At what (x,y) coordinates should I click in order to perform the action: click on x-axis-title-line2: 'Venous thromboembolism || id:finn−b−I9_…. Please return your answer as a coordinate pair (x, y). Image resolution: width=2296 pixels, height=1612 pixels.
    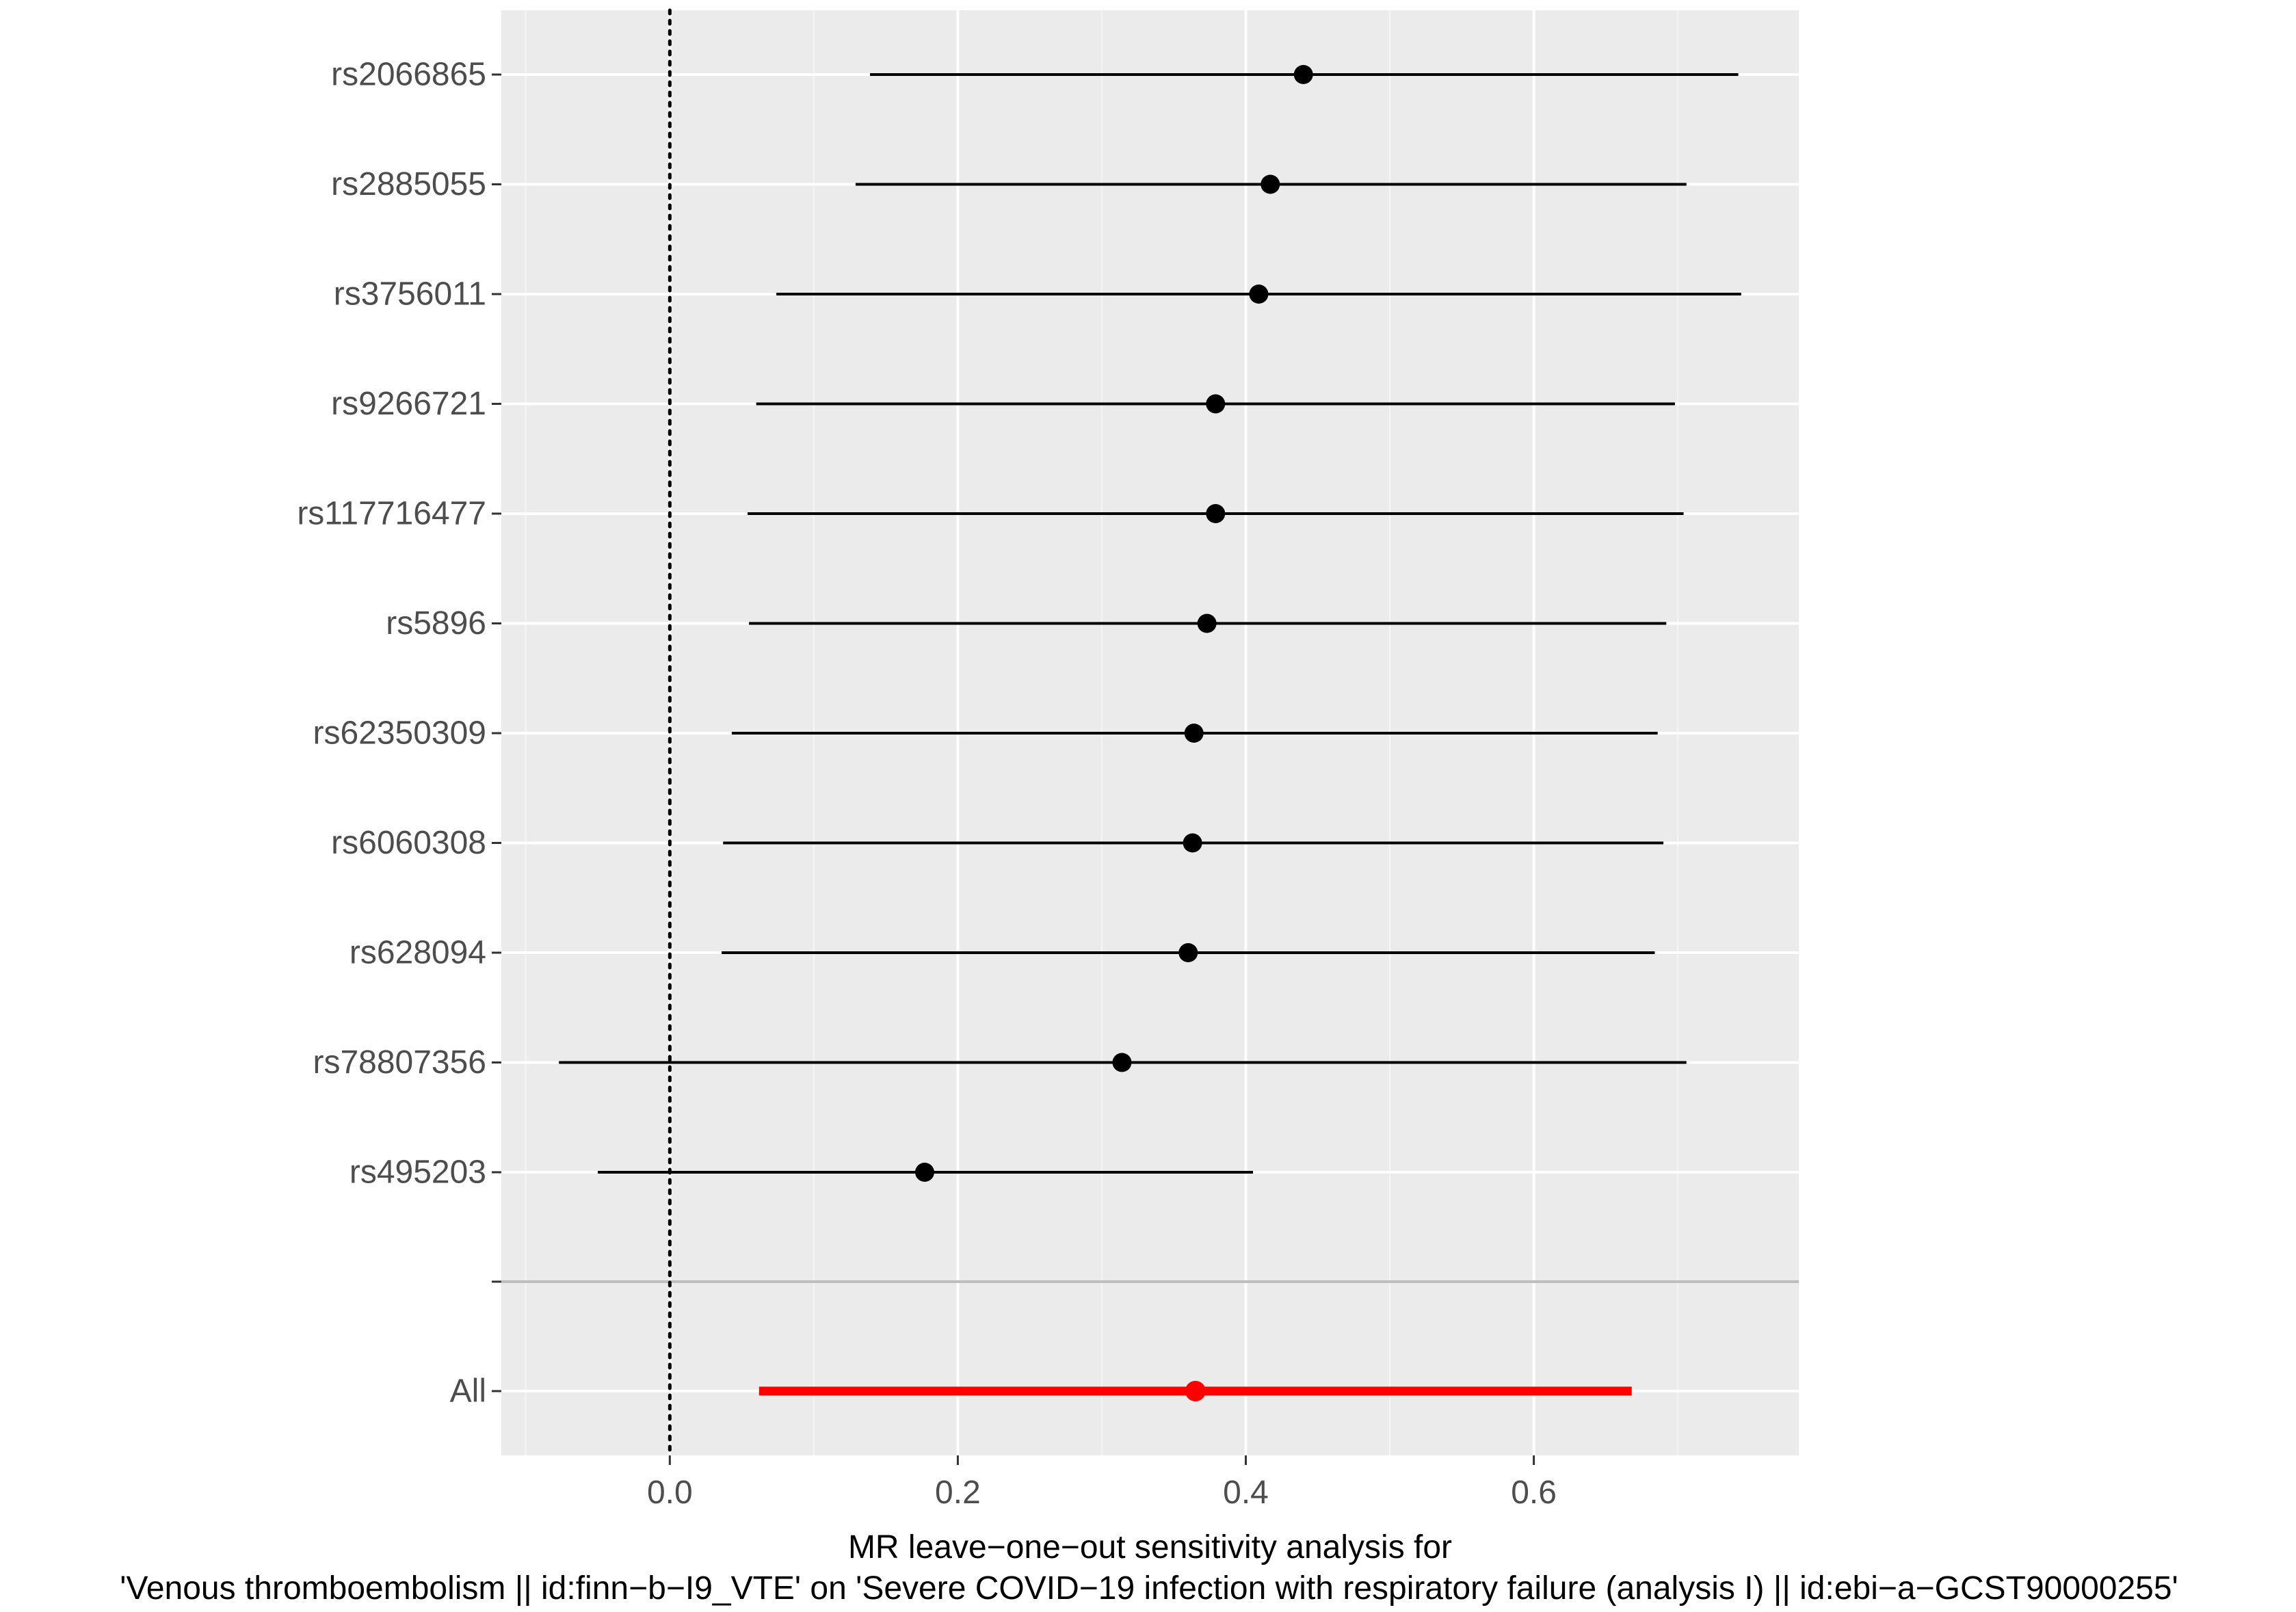
    Looking at the image, I should click on (1149, 1588).